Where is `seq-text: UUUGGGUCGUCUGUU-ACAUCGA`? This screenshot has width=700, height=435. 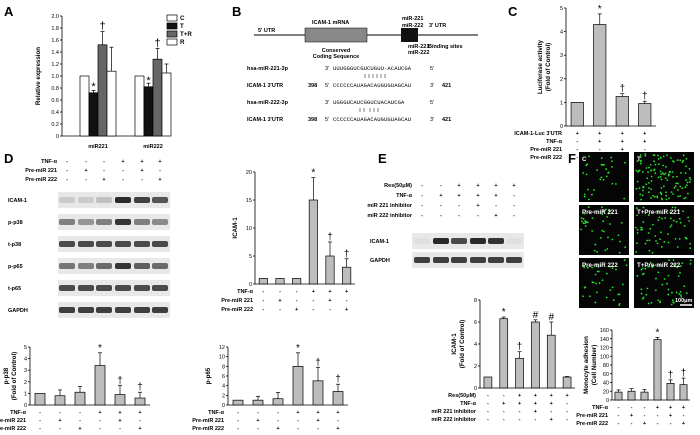 seq-text: UUUGGGUCGUCUGUU-ACAUCGA is located at coordinates (372, 68).